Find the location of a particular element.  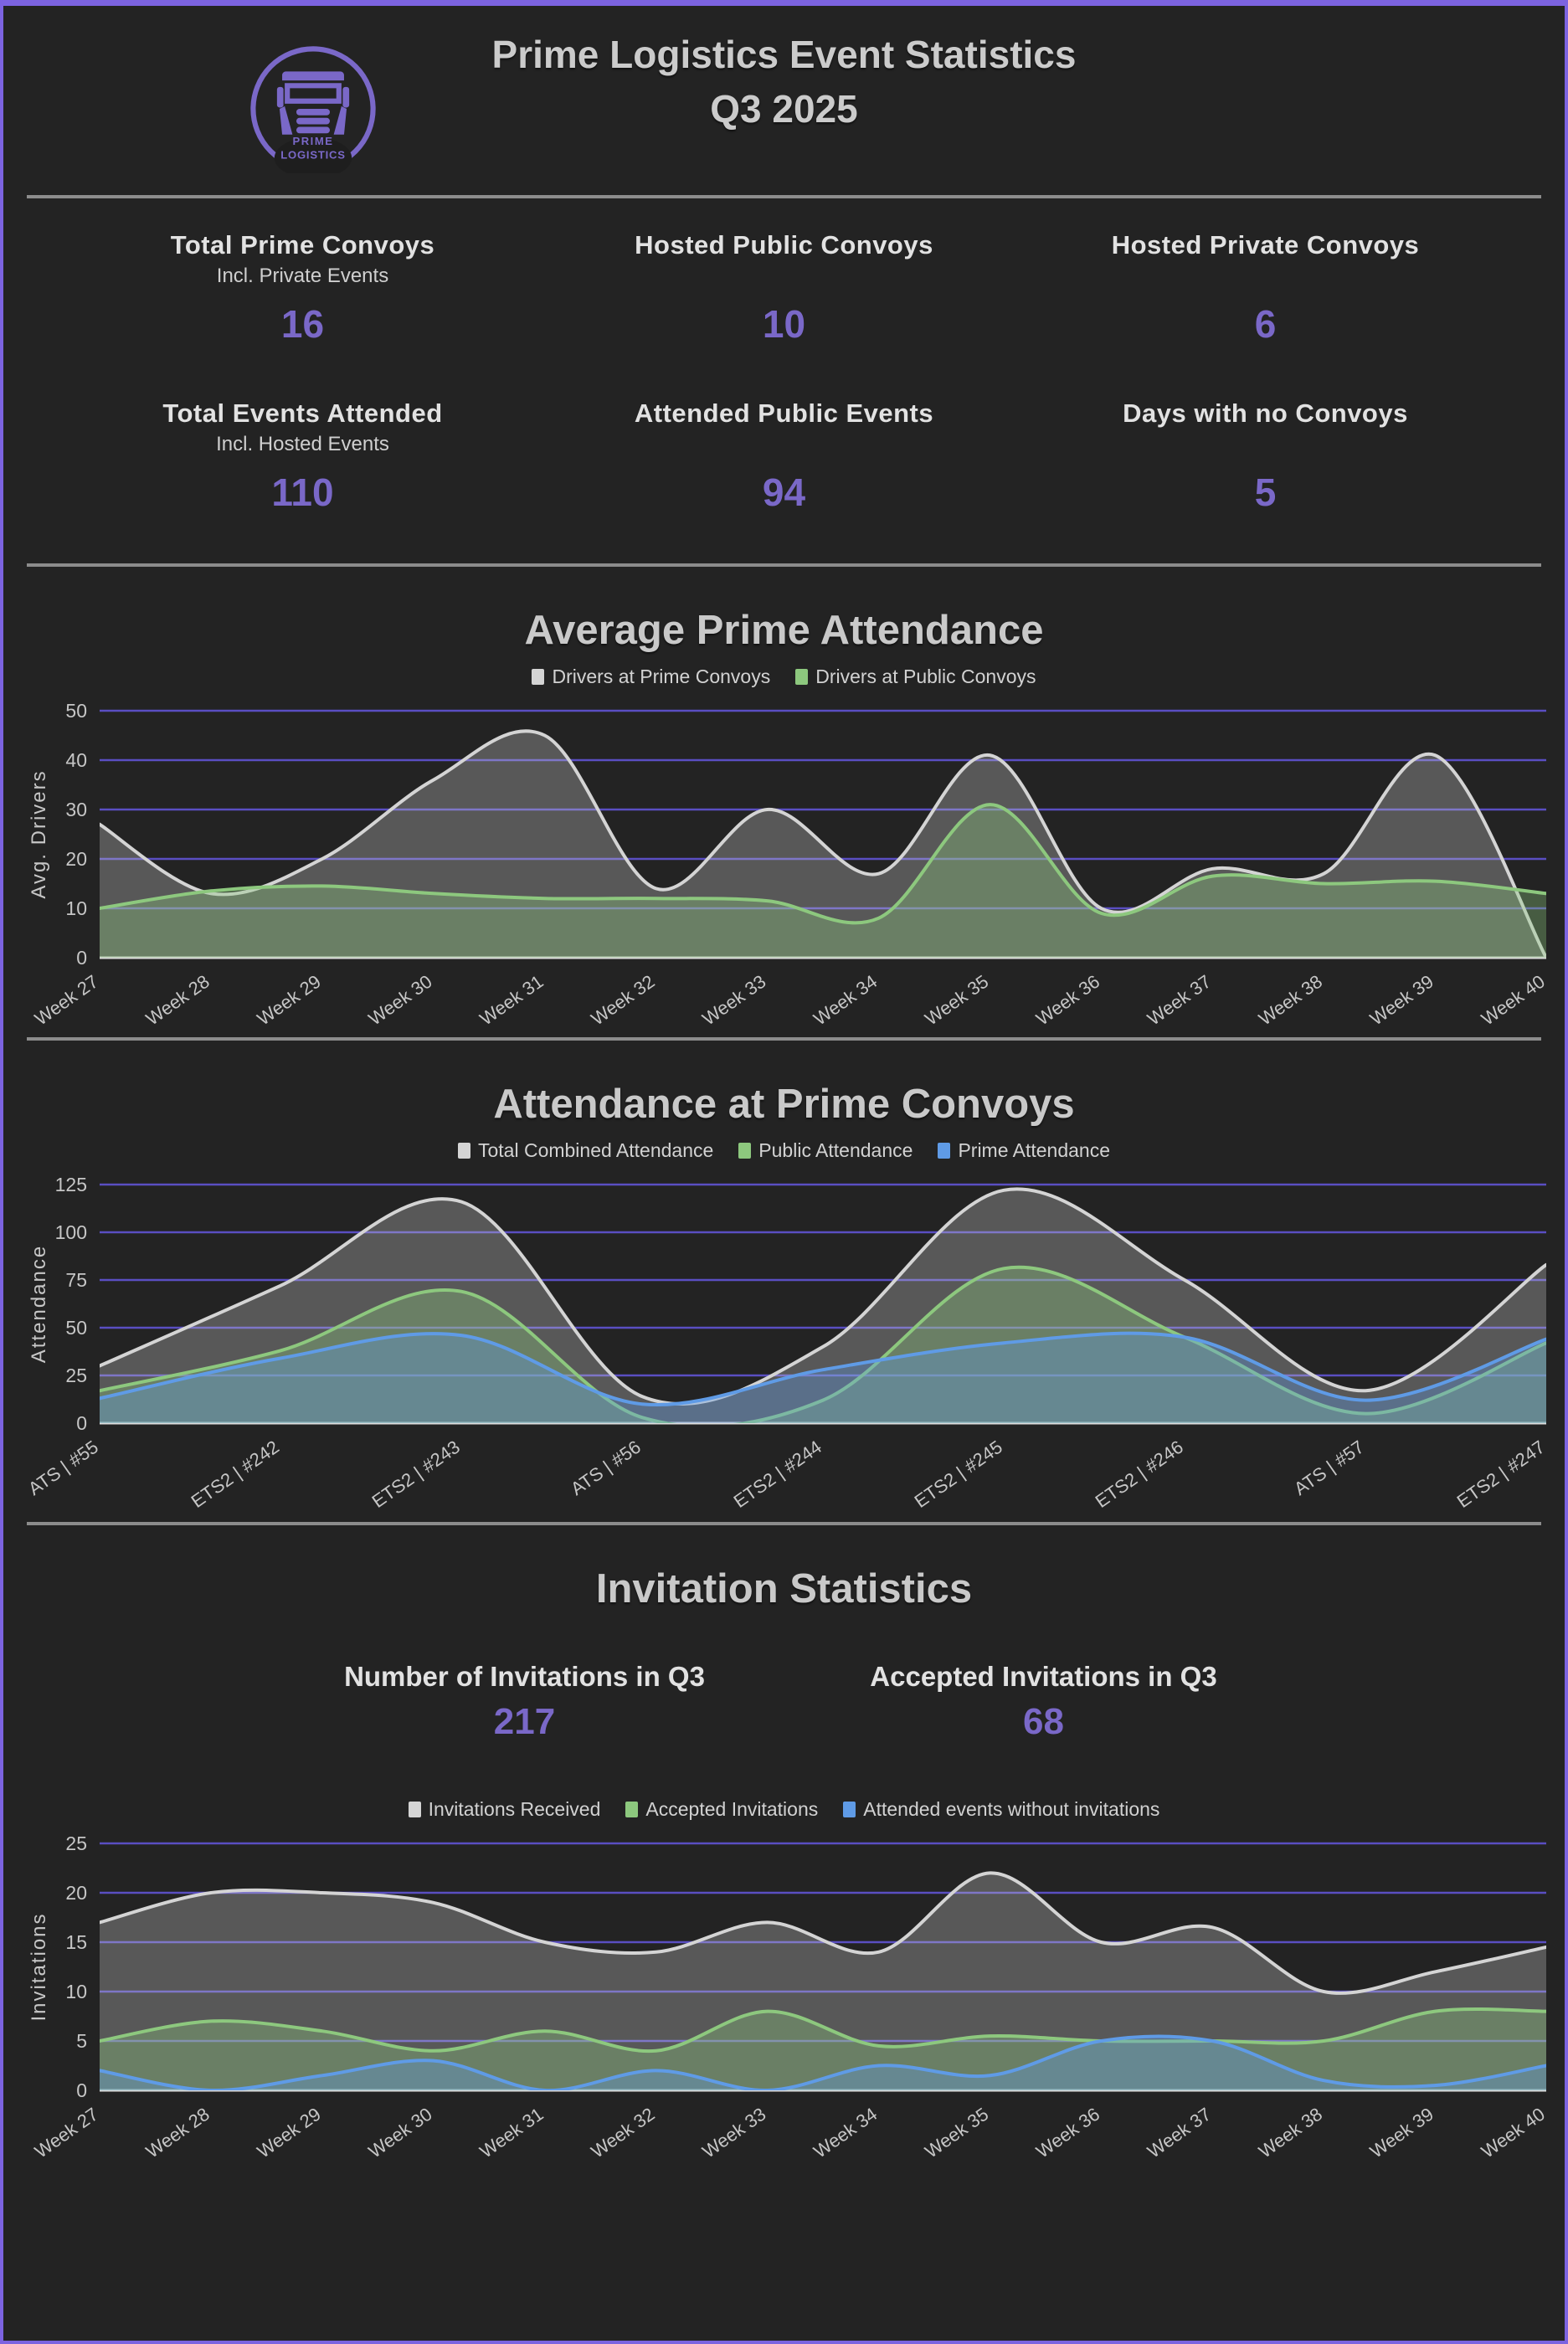

svg-text: Week 38 is located at coordinates (1290, 2133).